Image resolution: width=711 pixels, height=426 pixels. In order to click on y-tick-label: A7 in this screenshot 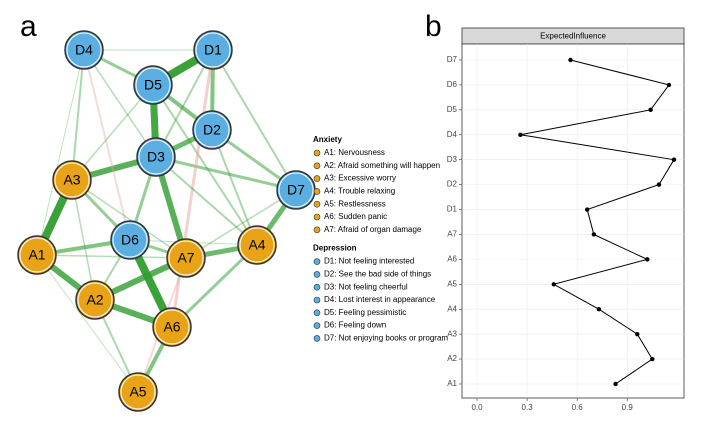, I will do `click(452, 234)`.